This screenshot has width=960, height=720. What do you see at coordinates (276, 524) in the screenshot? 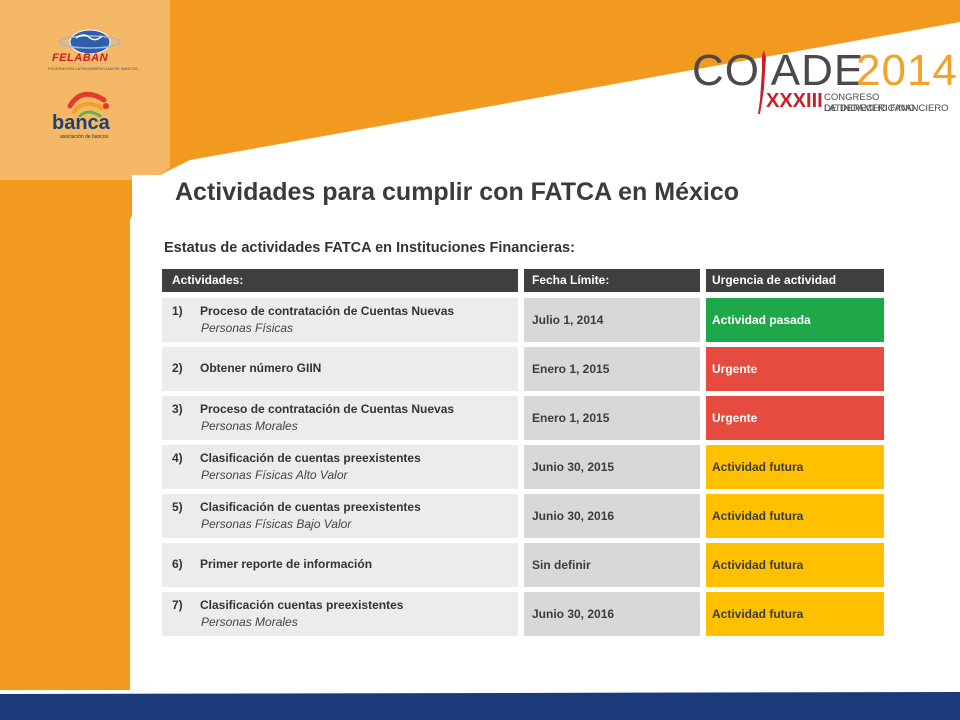
I see `activity-detail: Personas Físicas Bajo Valor` at bounding box center [276, 524].